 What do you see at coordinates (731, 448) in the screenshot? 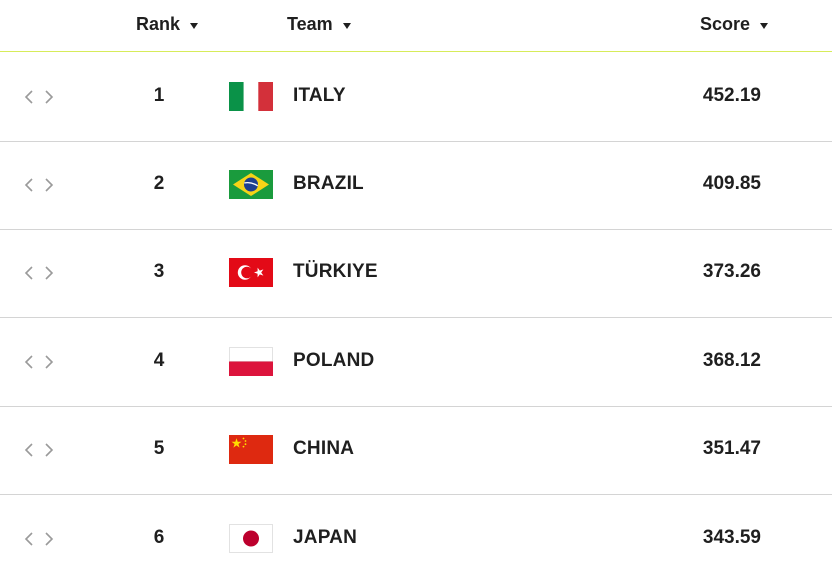
I see `score-value: 351.47` at bounding box center [731, 448].